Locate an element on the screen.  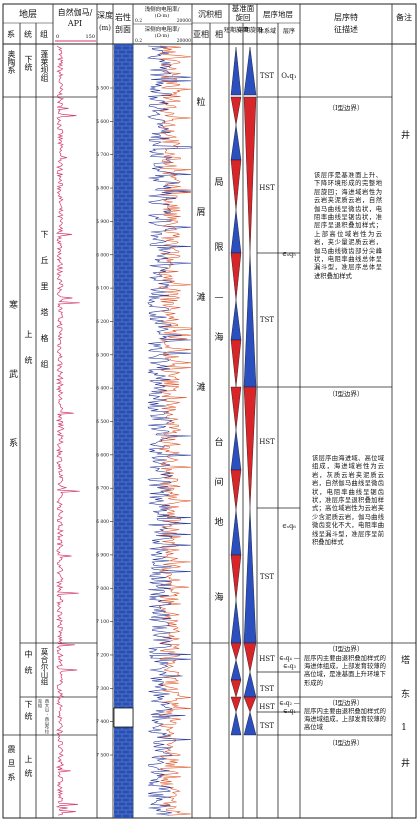
depth-tick-label: 6 600 is located at coordinates (102, 455).